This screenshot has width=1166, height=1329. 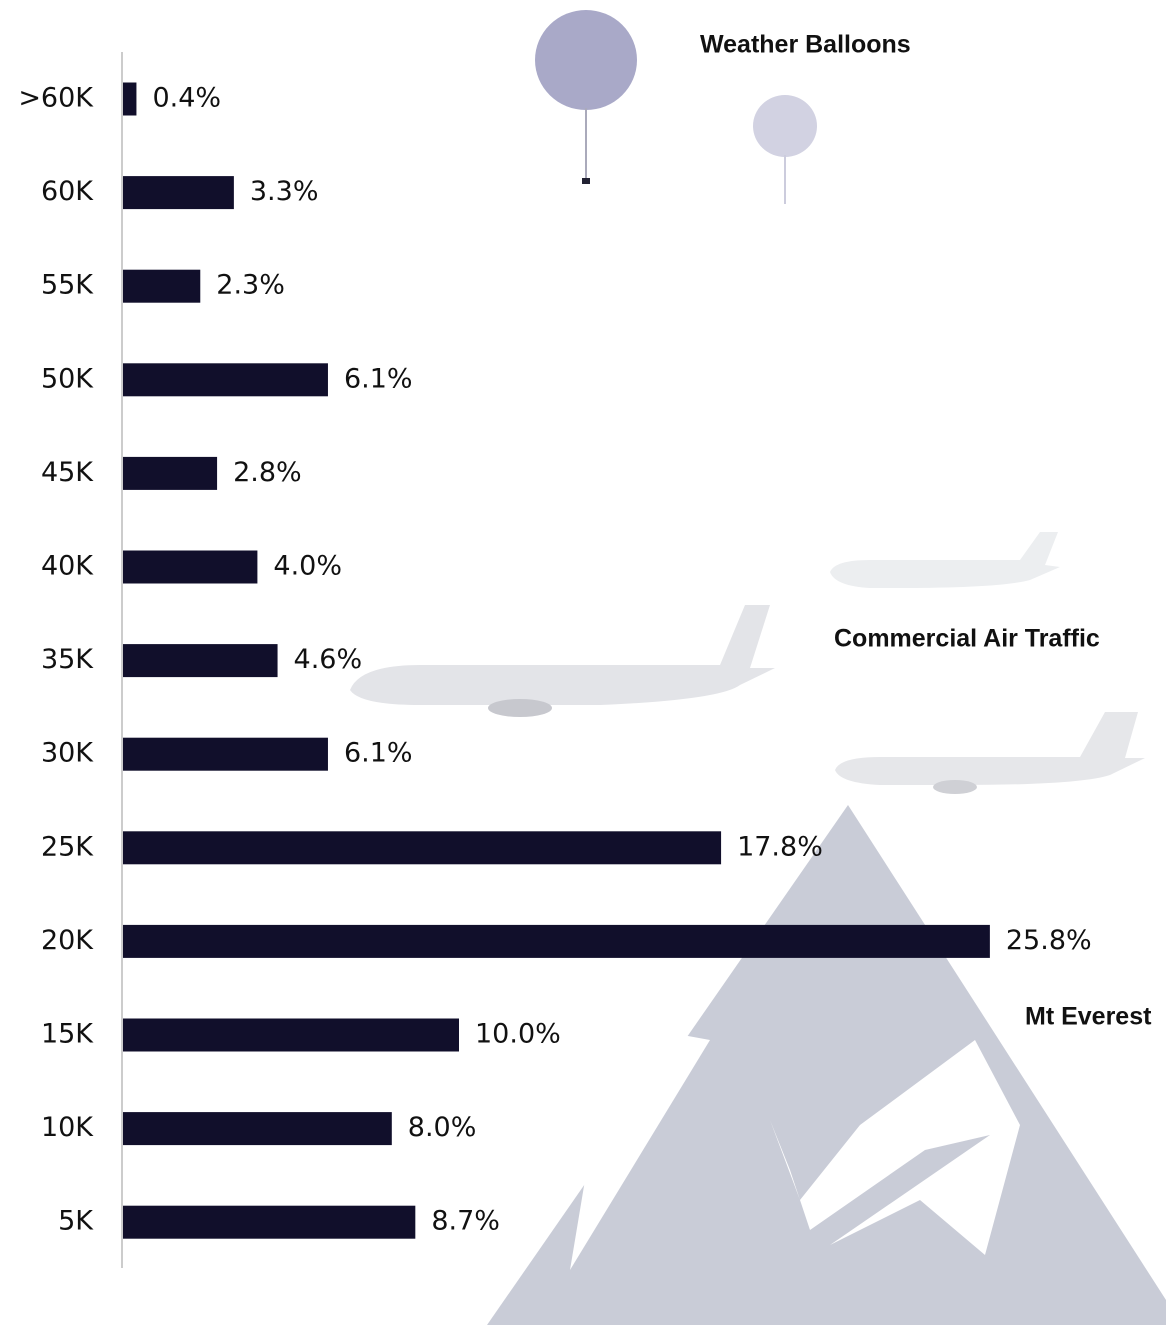 I want to click on y-tick-label: 20K, so click(x=67, y=940).